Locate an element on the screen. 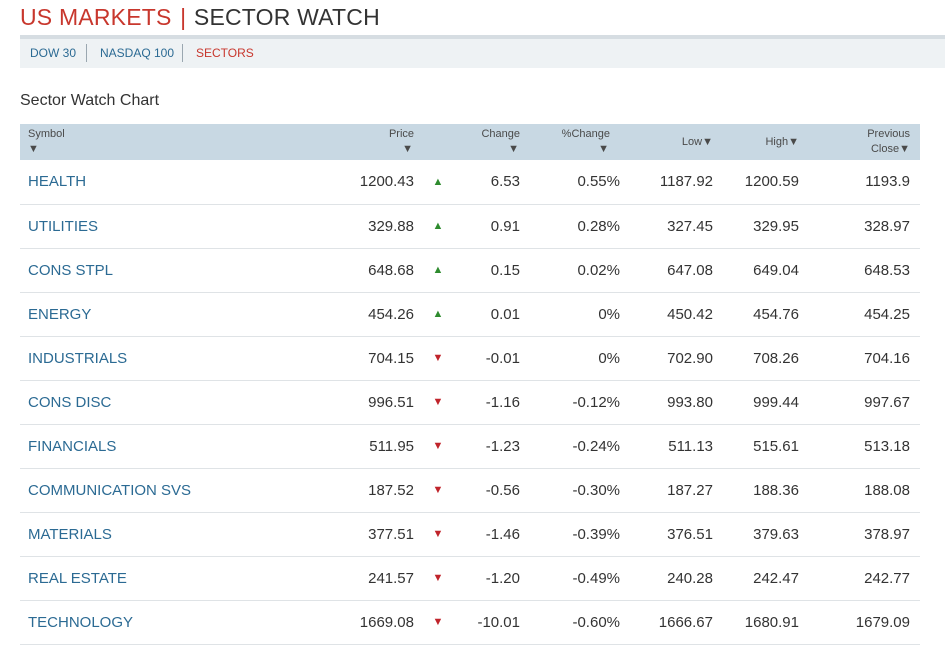 Image resolution: width=945 pixels, height=649 pixels. high-cell: 649.04 is located at coordinates (776, 270).